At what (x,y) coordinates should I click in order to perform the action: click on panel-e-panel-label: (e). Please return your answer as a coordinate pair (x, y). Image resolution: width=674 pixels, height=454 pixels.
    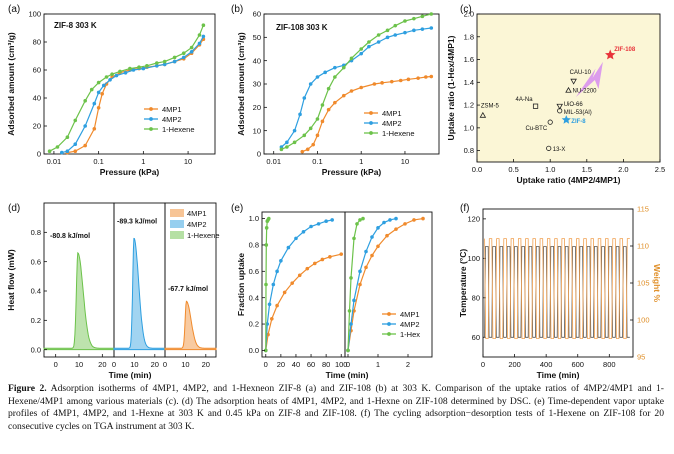
    Looking at the image, I should click on (237, 208).